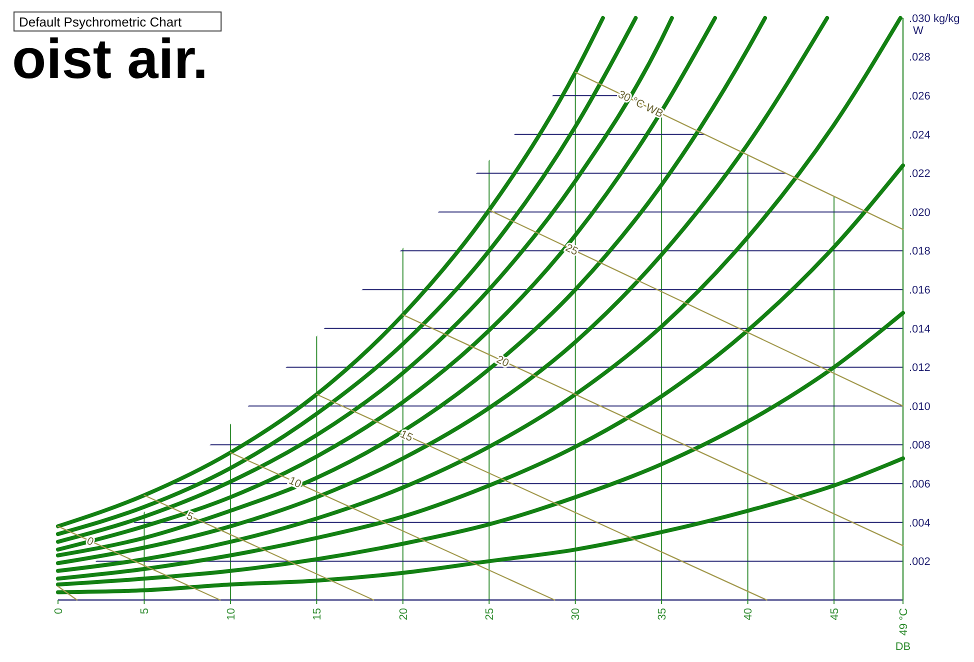 This screenshot has height=662, width=974. I want to click on annotation: Default Psychrometric Chart, so click(100, 22).